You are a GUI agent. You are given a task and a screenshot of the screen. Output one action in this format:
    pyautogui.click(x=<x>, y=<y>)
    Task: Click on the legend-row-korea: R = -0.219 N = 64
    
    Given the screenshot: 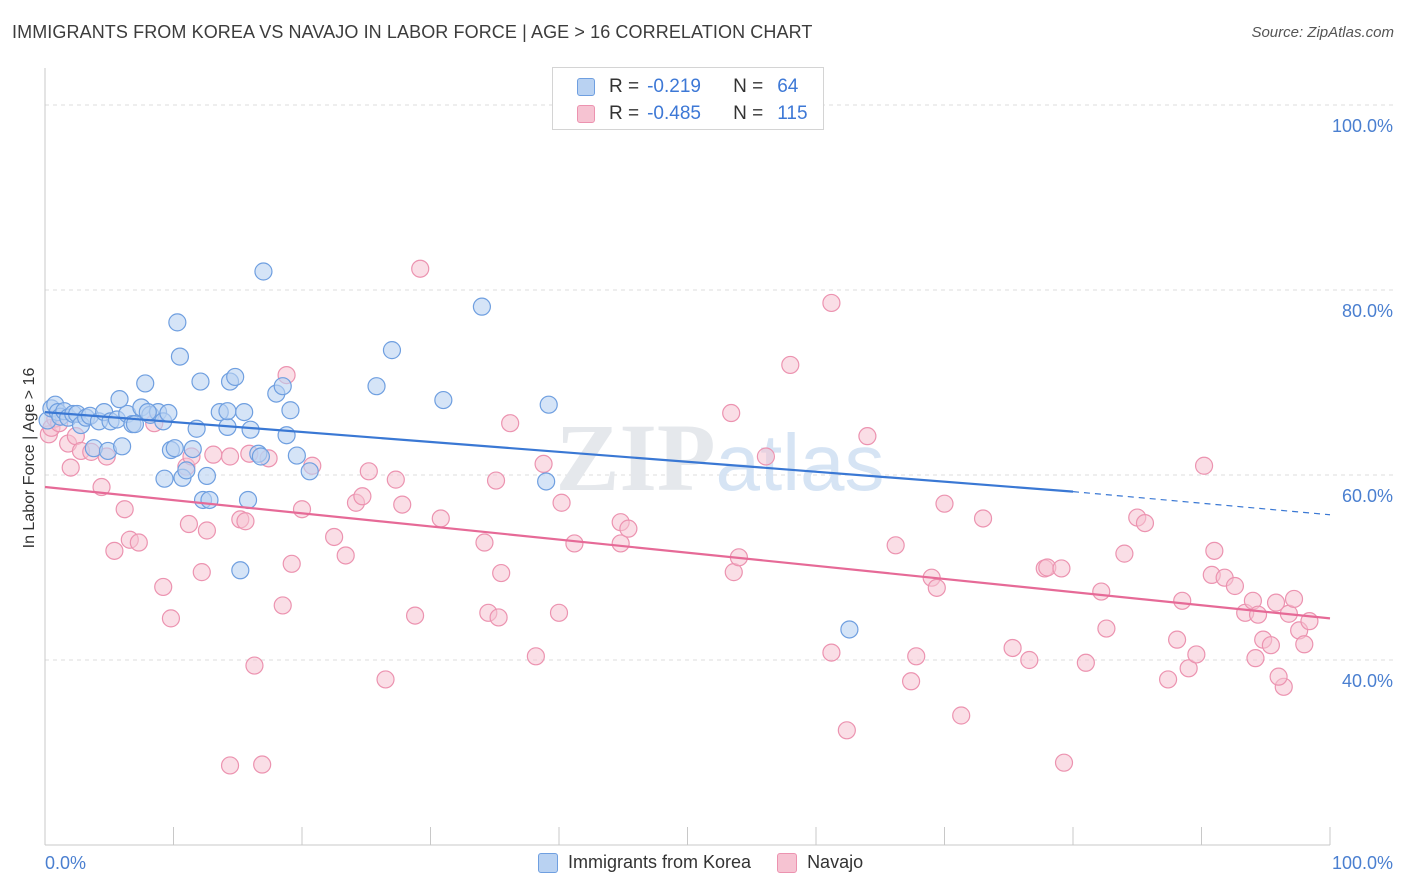 What is the action you would take?
    pyautogui.click(x=687, y=87)
    